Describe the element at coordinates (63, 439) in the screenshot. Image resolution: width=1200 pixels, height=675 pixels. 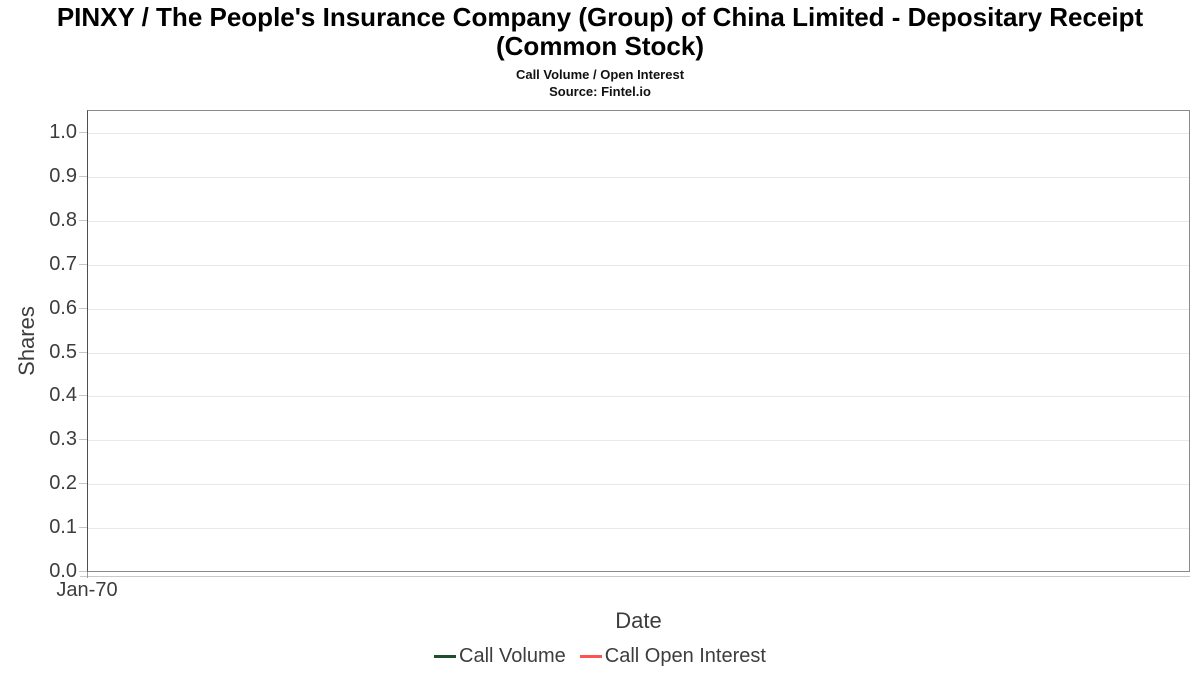
I see `y-tick-label: 0.3` at that location.